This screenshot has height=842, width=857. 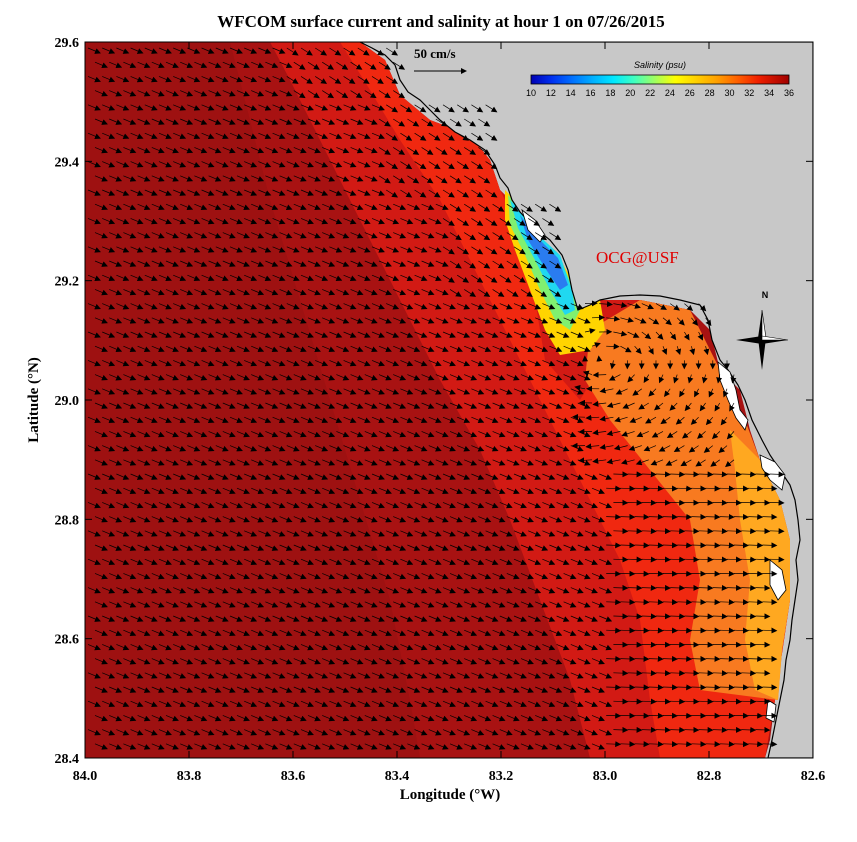 I want to click on colorbar-title: Salinity (psu), so click(x=660, y=65).